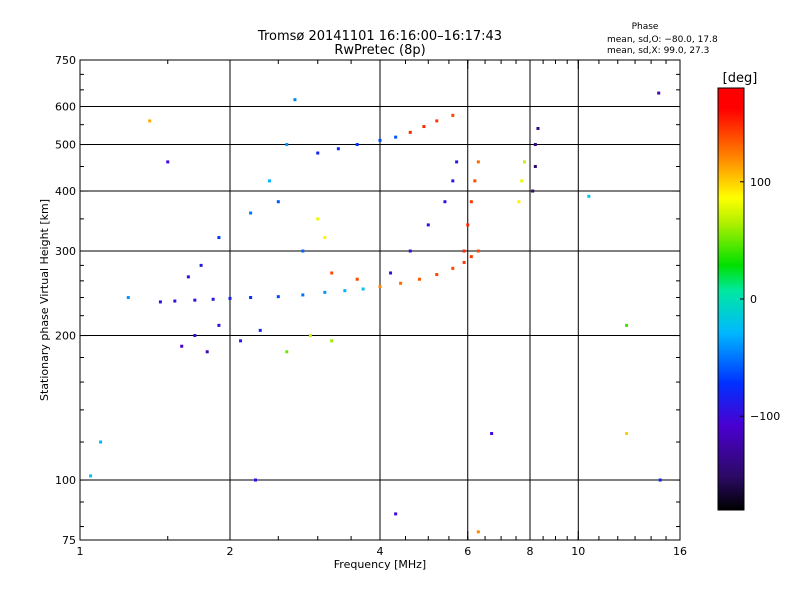 The height and width of the screenshot is (604, 800). I want to click on x-axis-label: Frequency [MHz], so click(380, 564).